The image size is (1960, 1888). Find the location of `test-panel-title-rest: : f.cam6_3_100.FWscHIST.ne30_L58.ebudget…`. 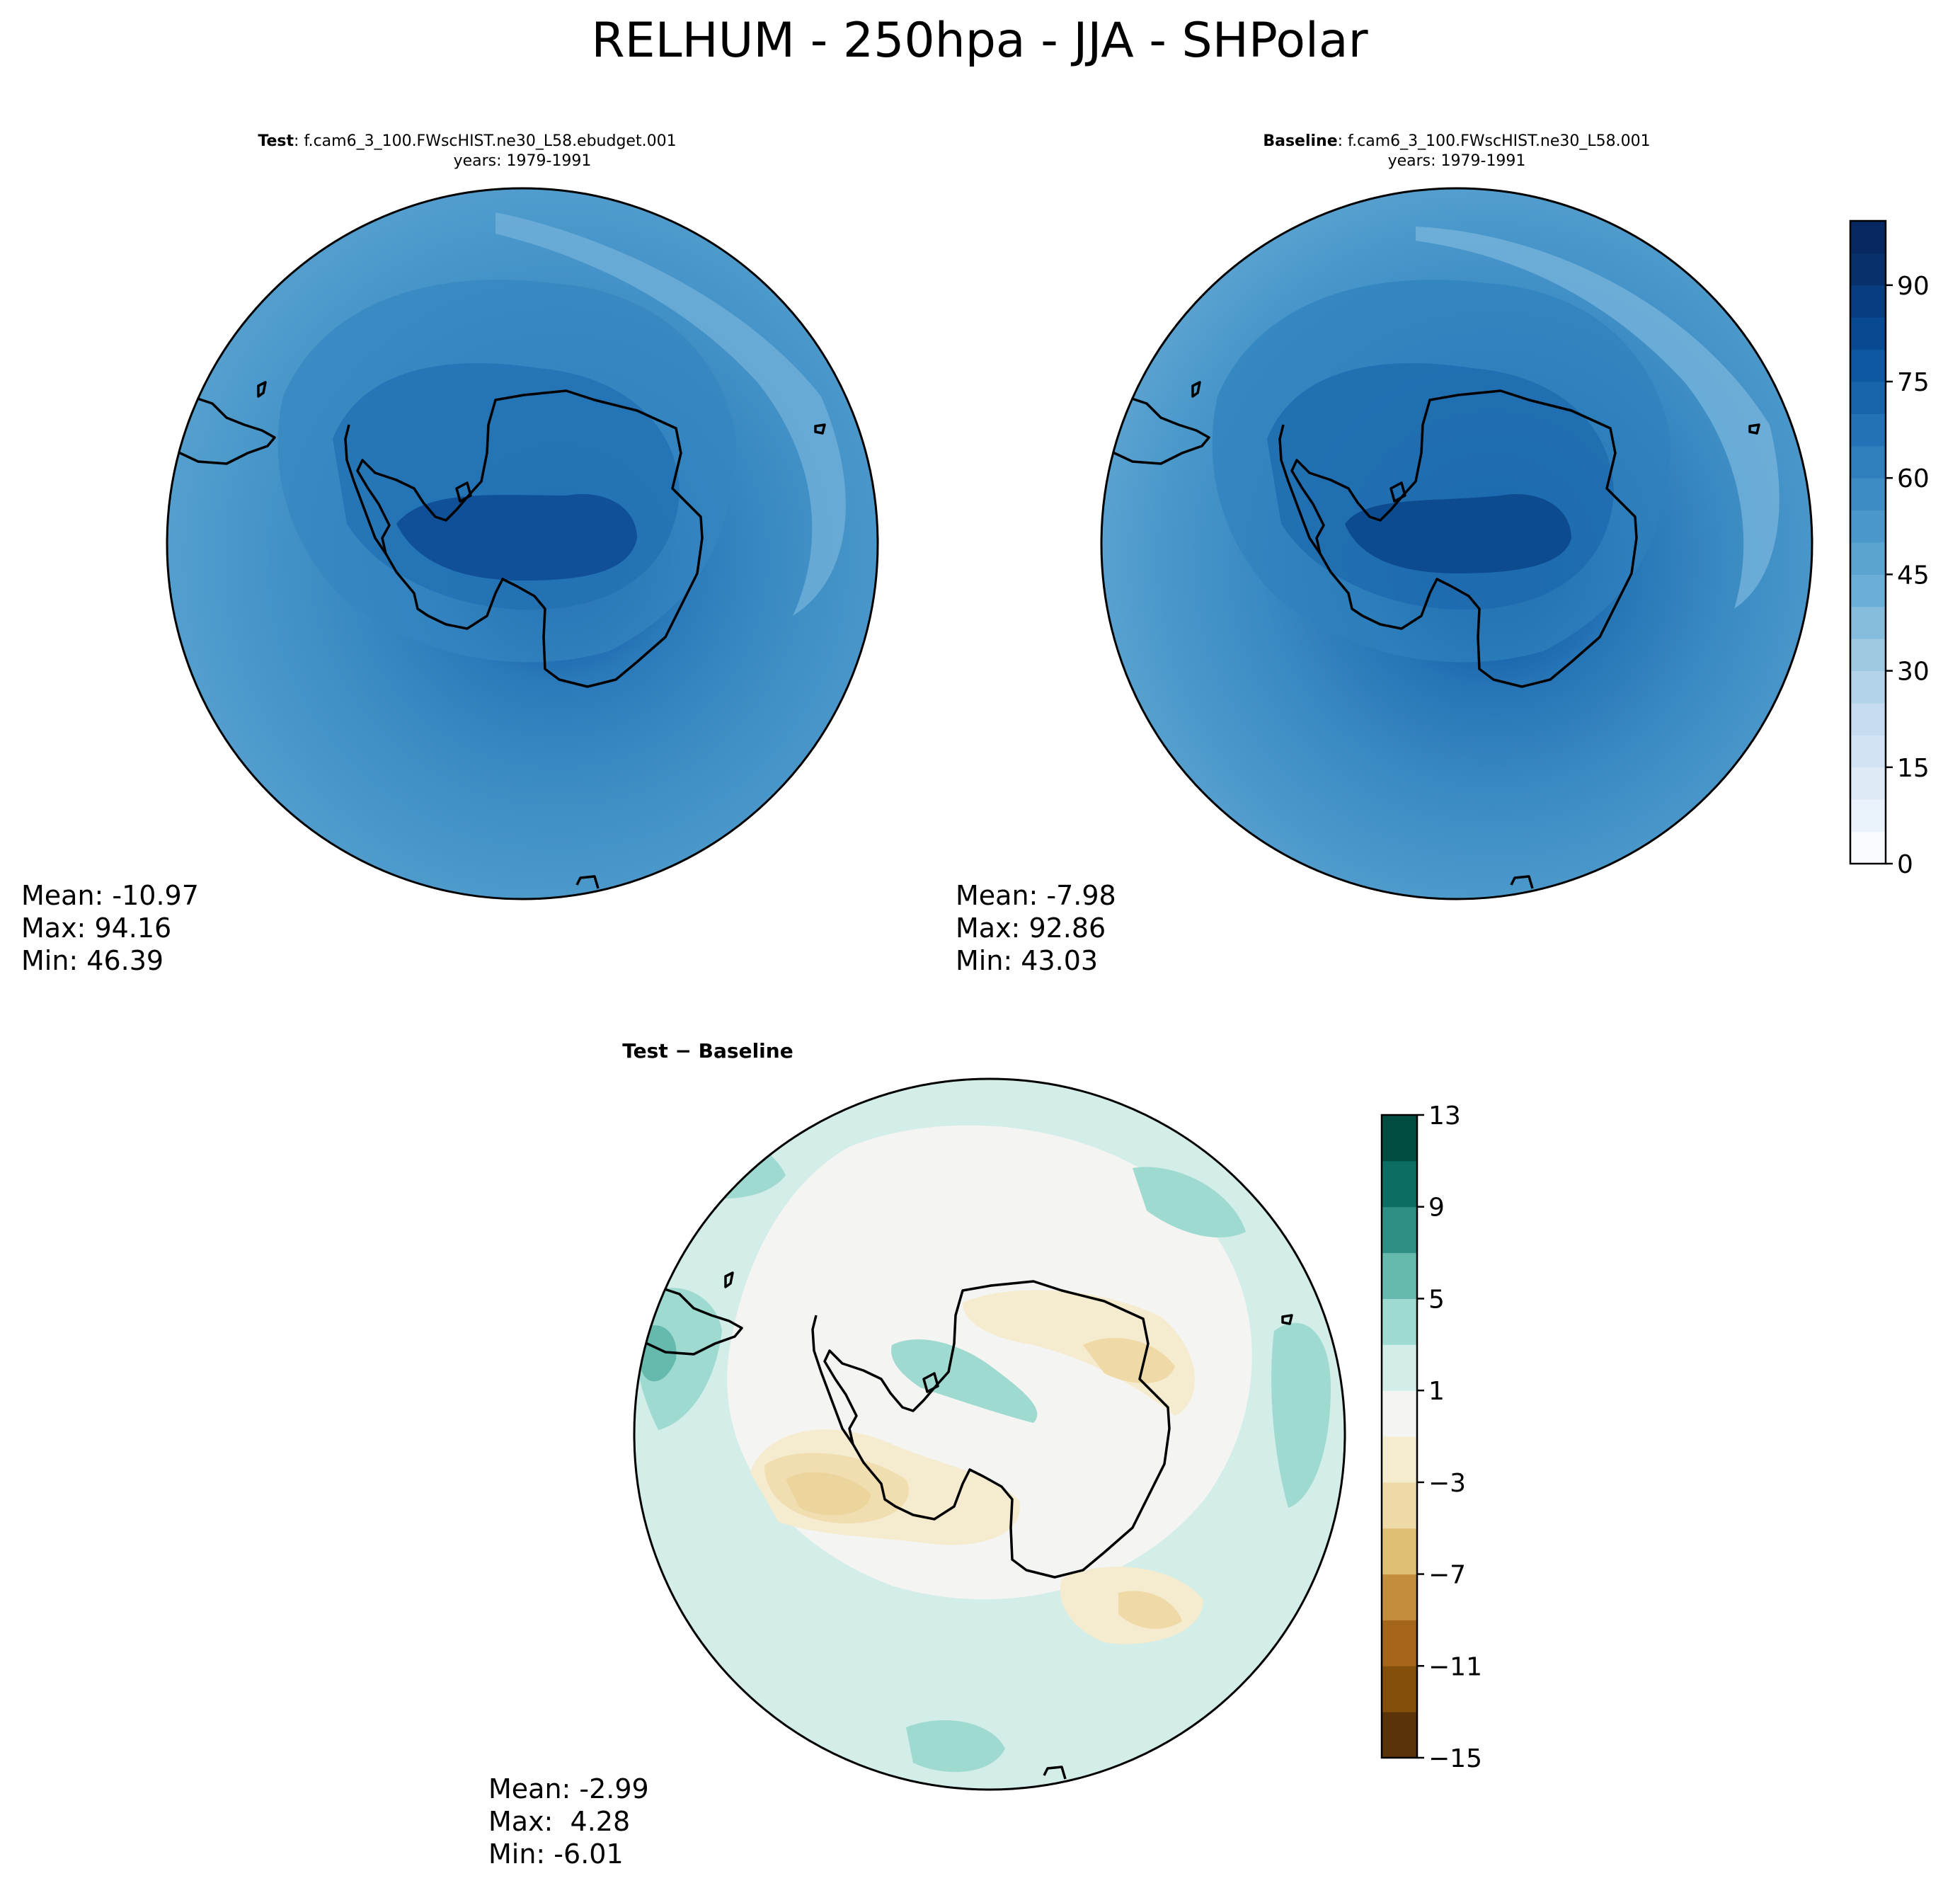

test-panel-title-rest: : f.cam6_3_100.FWscHIST.ne30_L58.ebudget… is located at coordinates (485, 141).